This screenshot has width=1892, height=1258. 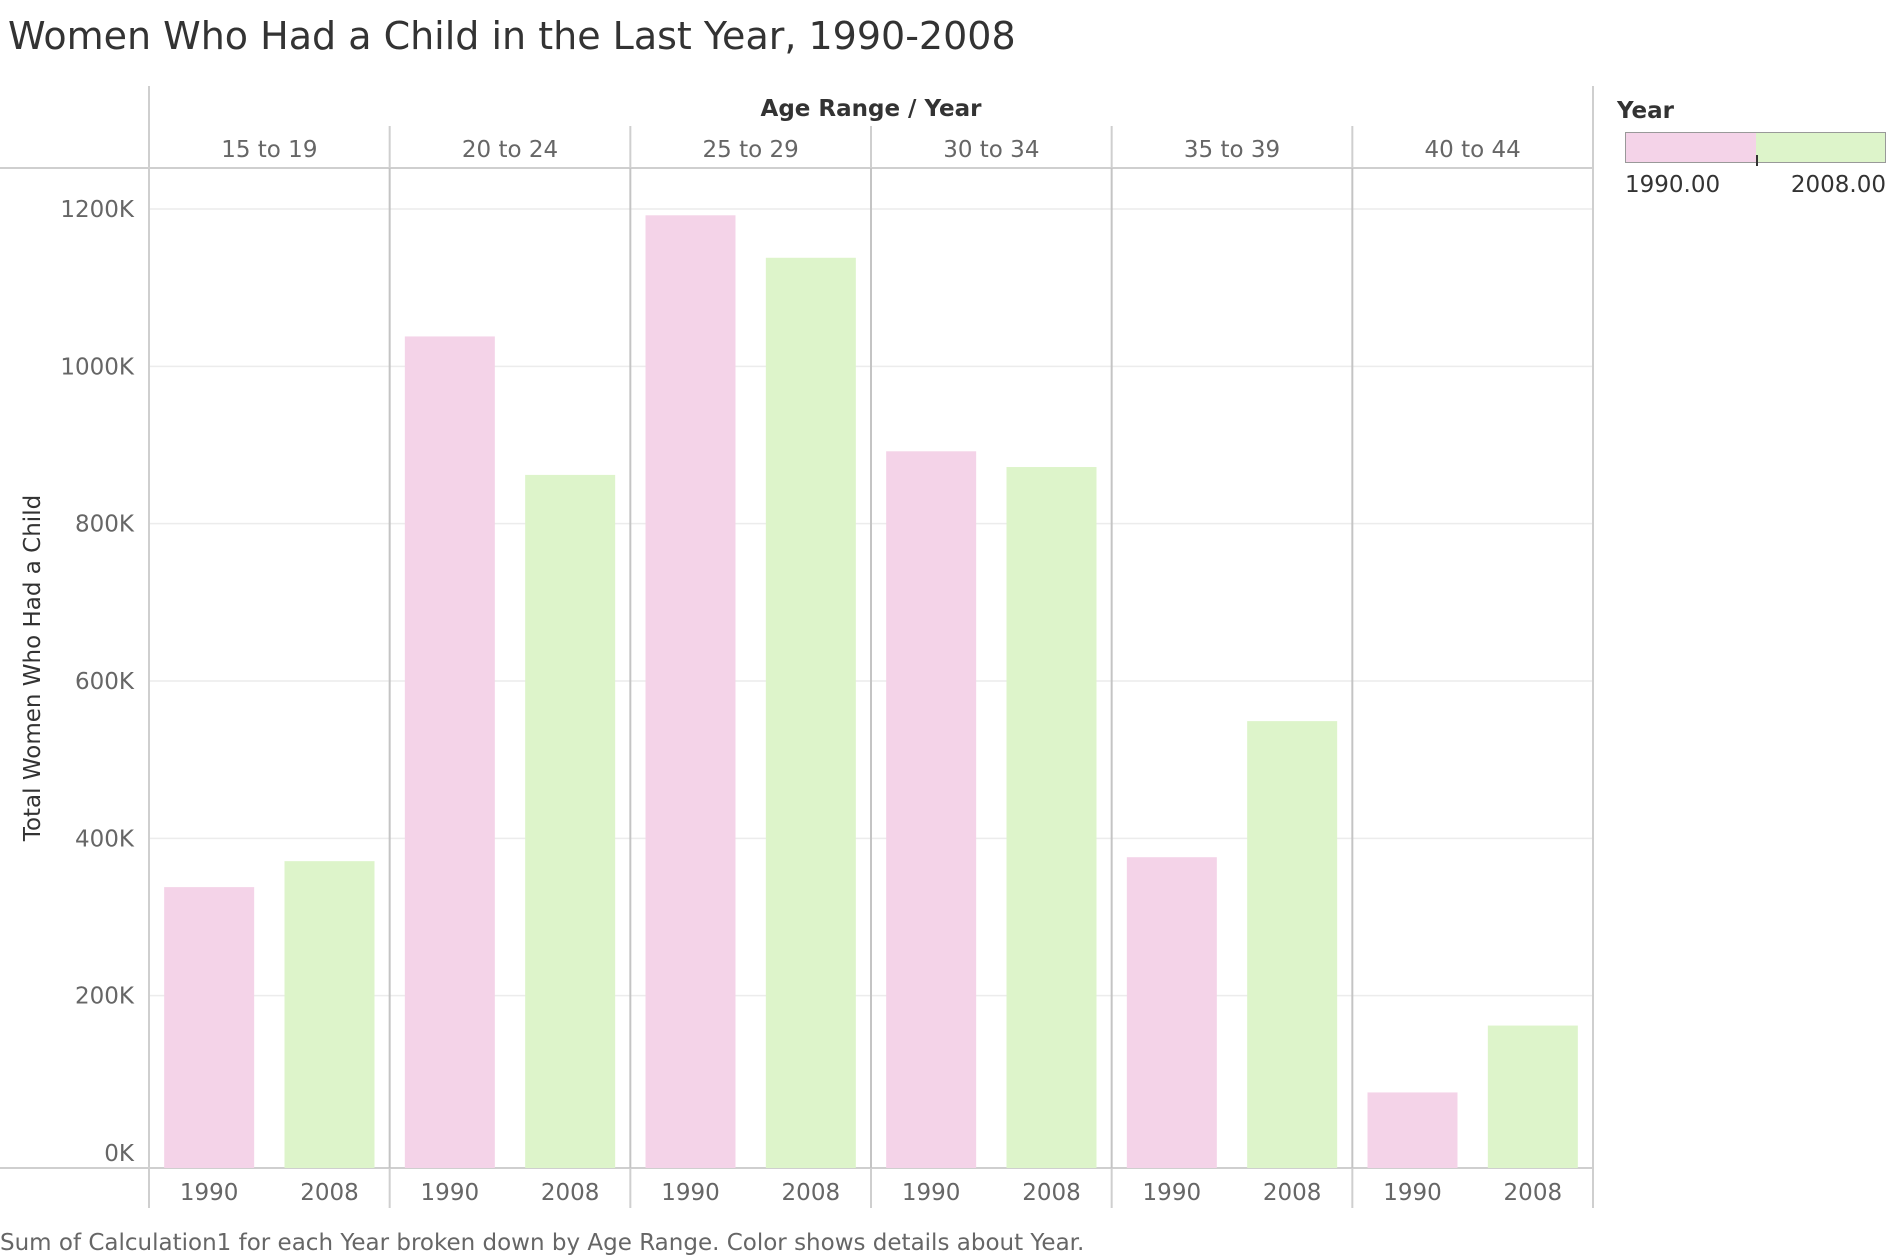 I want to click on bar-30-to-34-2008, so click(x=1051, y=817).